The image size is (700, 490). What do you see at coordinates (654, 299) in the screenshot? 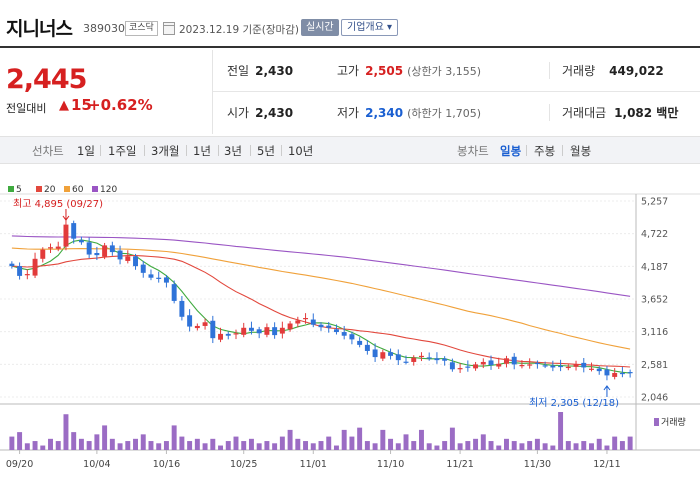
I see `y-tick-label: 3,652` at bounding box center [654, 299].